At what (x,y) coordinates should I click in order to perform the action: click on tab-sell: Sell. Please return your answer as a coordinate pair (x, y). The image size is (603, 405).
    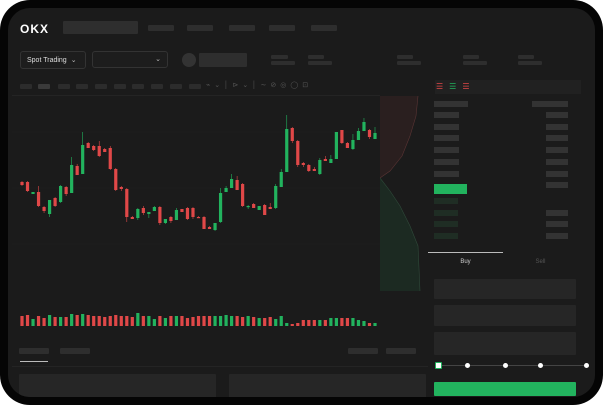
    Looking at the image, I should click on (540, 262).